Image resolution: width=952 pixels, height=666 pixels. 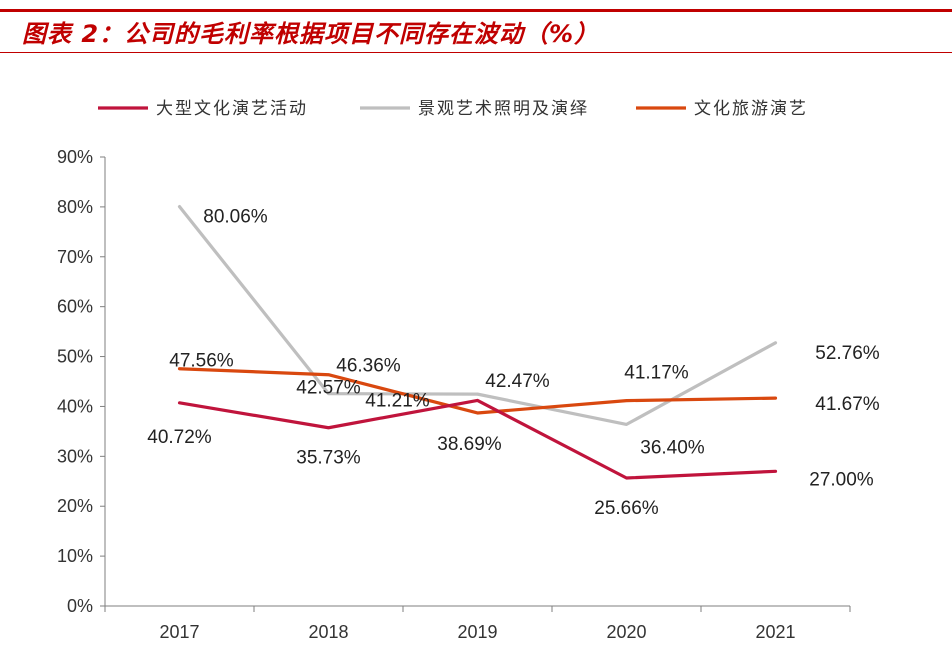 What do you see at coordinates (80, 606) in the screenshot?
I see `y-tick-label: 0%` at bounding box center [80, 606].